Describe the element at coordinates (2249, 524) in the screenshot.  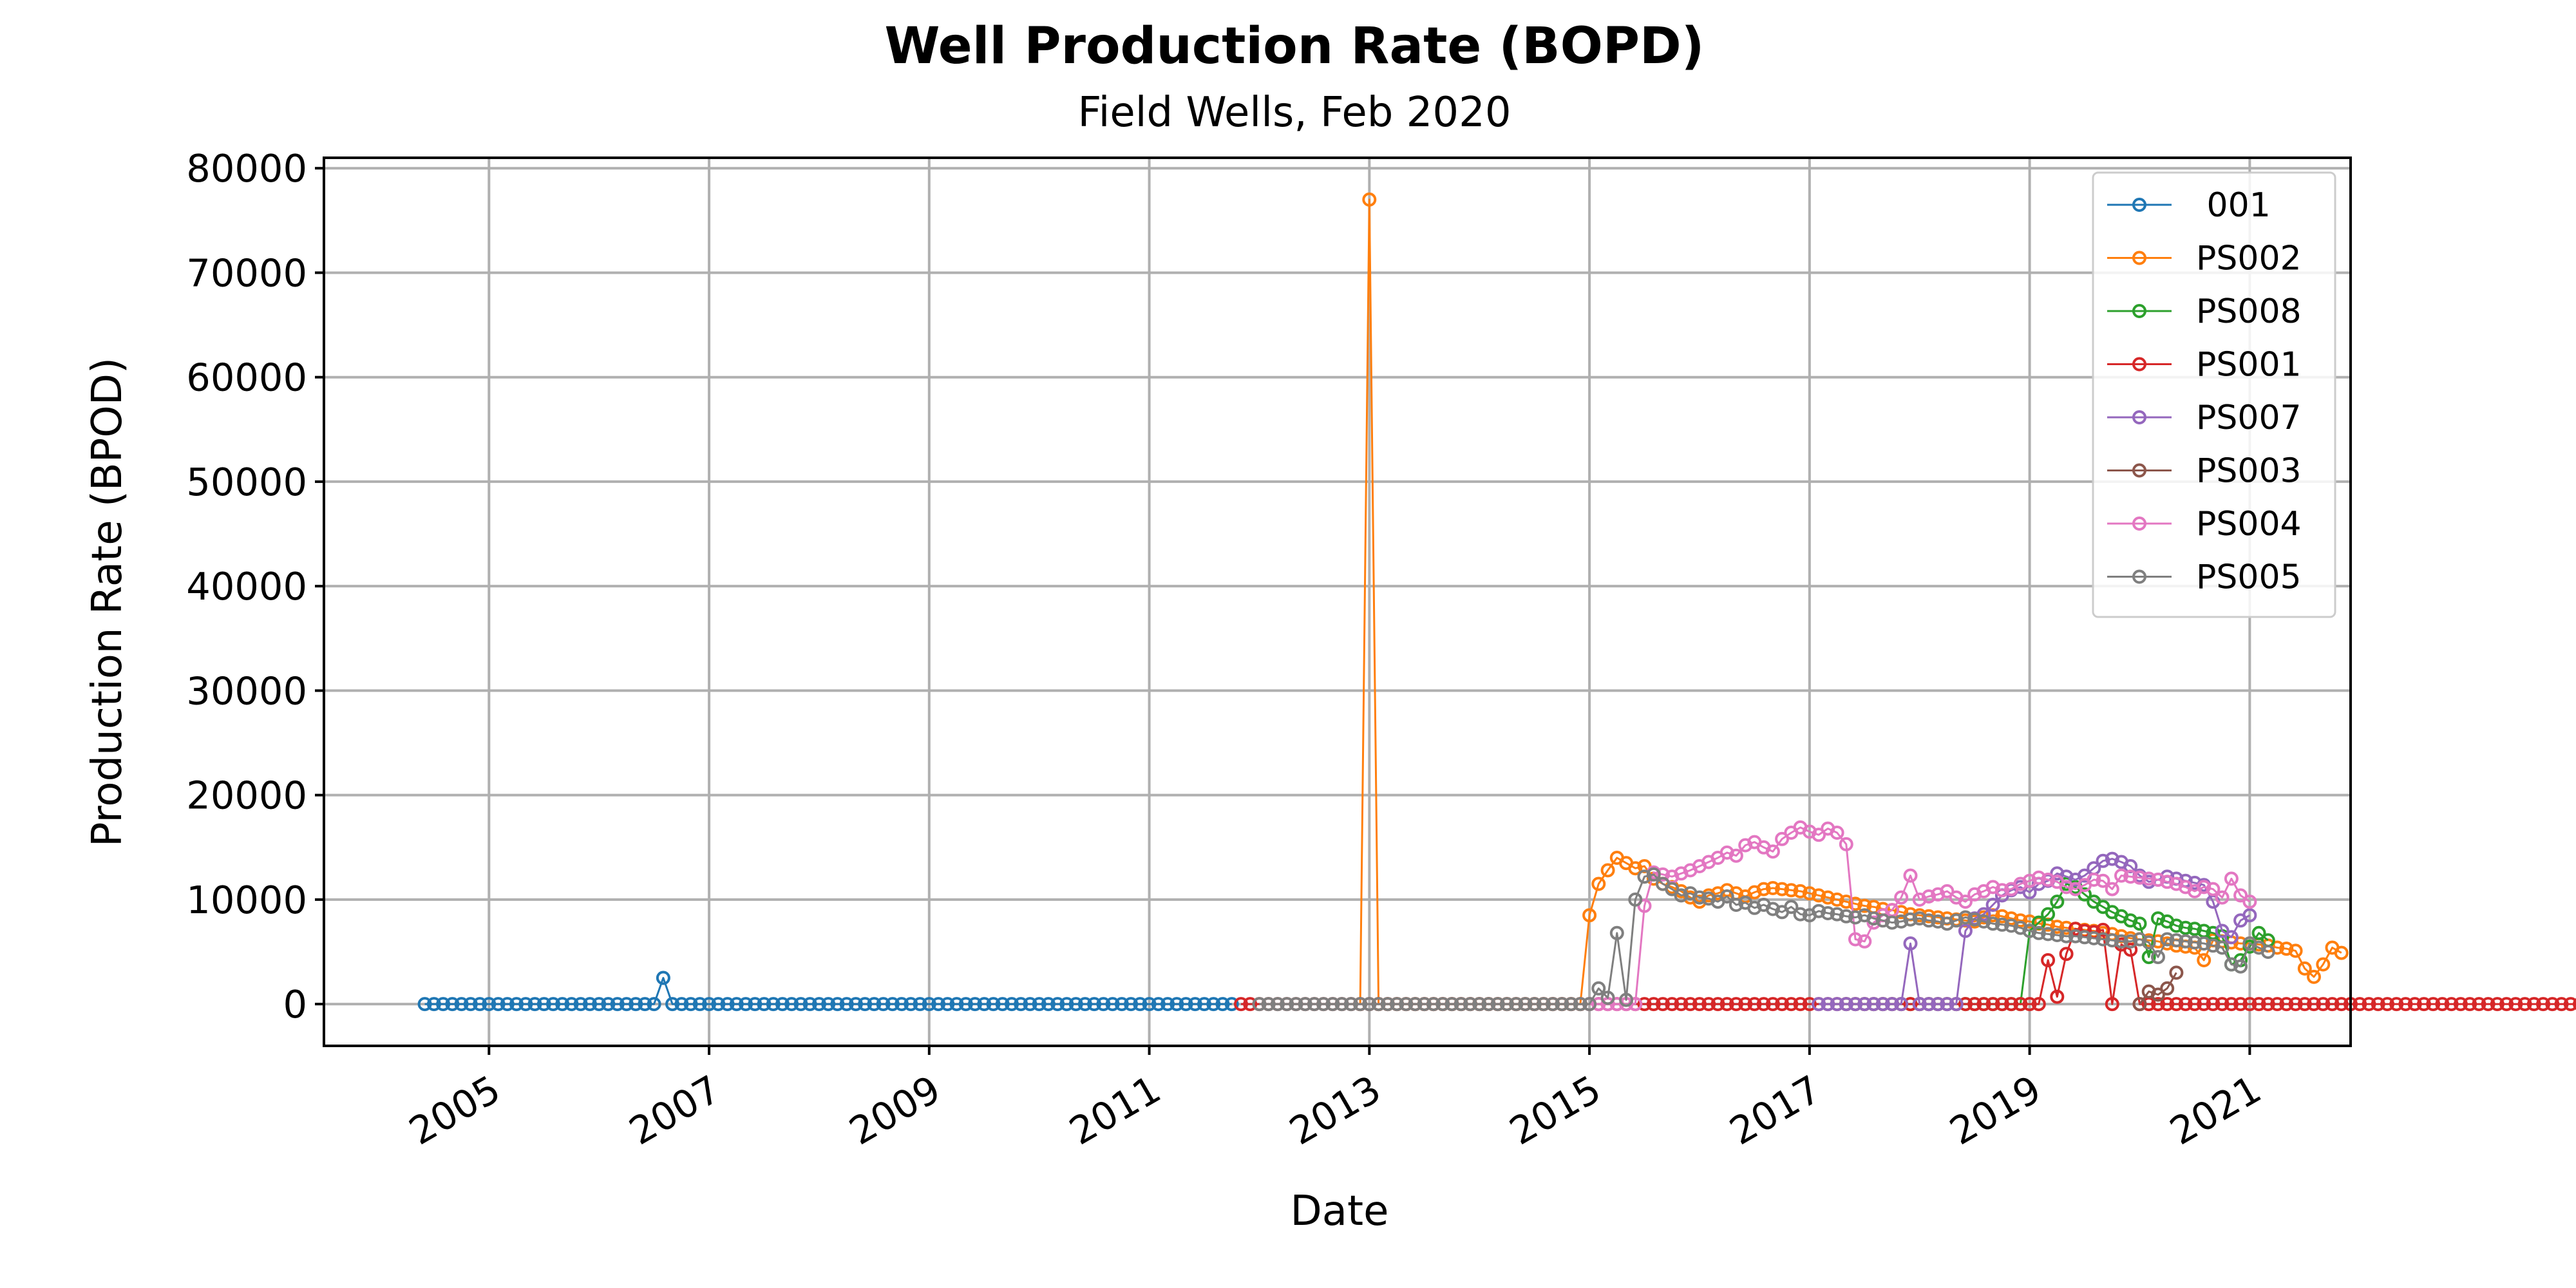
I see `legend-label: PS004` at that location.